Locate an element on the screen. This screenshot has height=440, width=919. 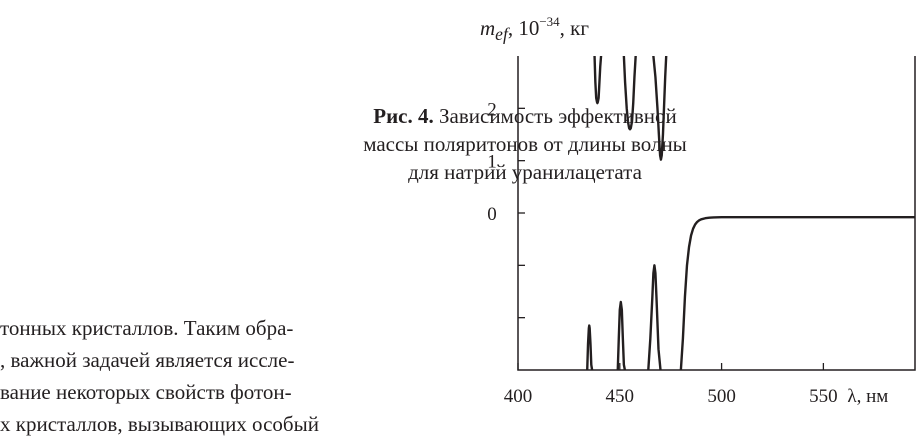
x-tick-label: 500 is located at coordinates (721, 396).